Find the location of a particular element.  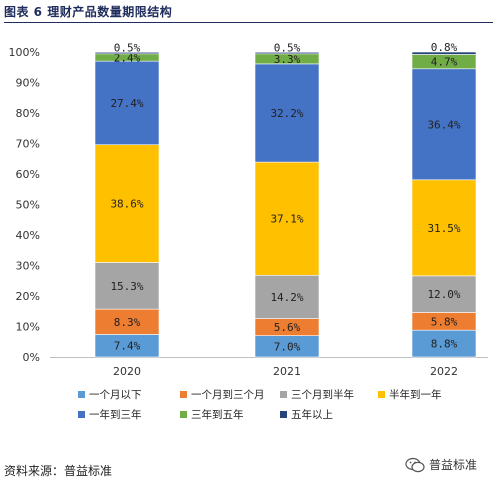

legend-label: 一年到三年 is located at coordinates (115, 414).